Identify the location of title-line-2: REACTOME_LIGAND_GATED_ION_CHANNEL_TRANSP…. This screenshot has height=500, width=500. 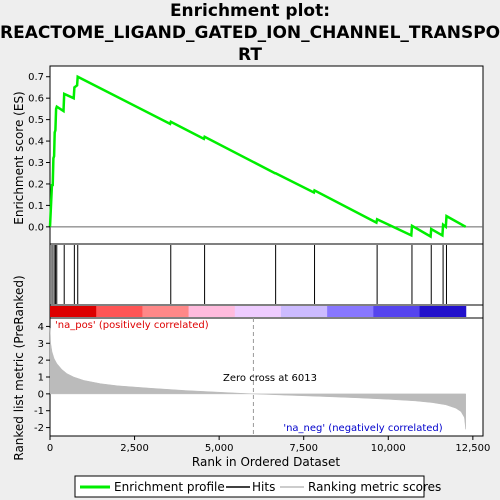
(250, 33).